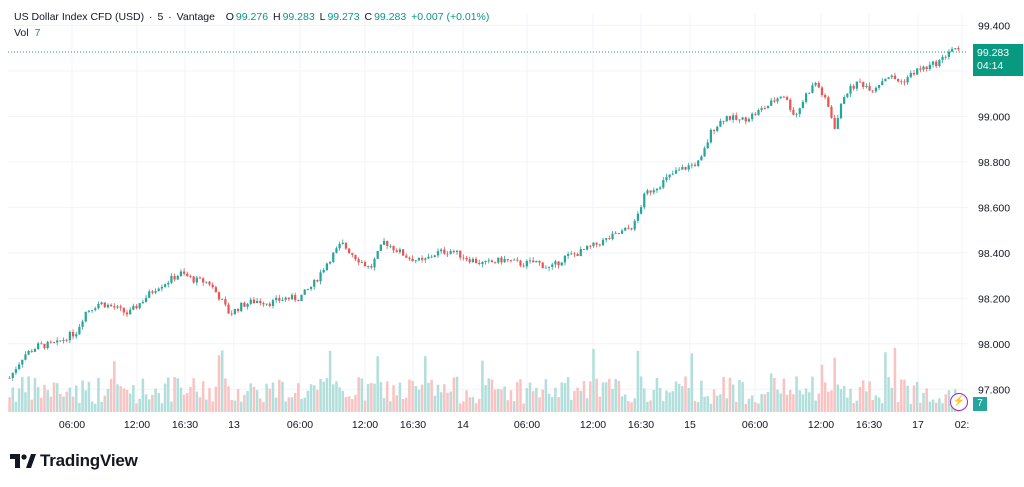 The height and width of the screenshot is (487, 1024). I want to click on x-tick-label: 16:30, so click(185, 425).